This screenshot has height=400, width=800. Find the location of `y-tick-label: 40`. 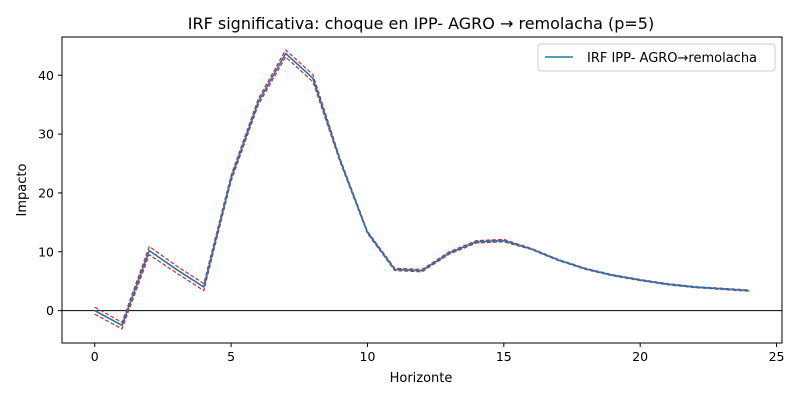

y-tick-label: 40 is located at coordinates (46, 75).